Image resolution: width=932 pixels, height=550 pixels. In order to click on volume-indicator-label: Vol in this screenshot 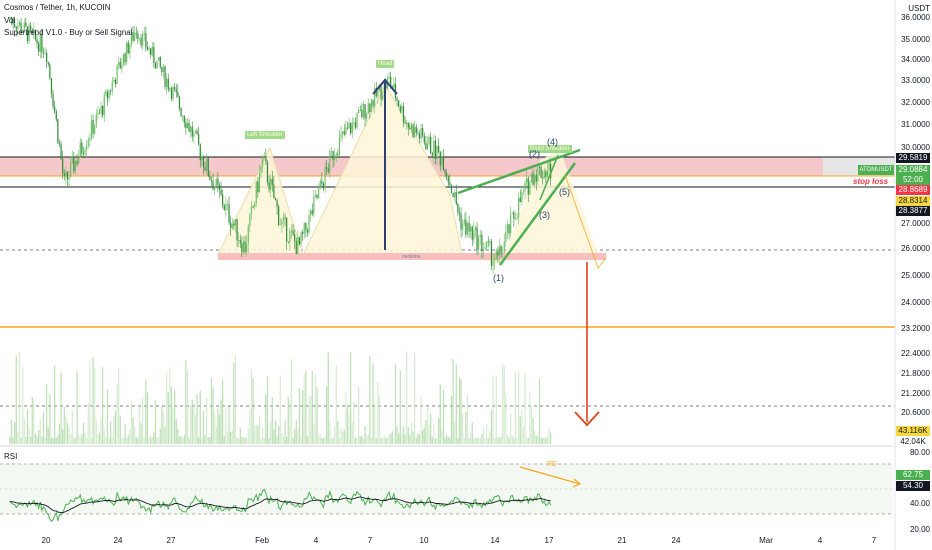, I will do `click(10, 20)`.